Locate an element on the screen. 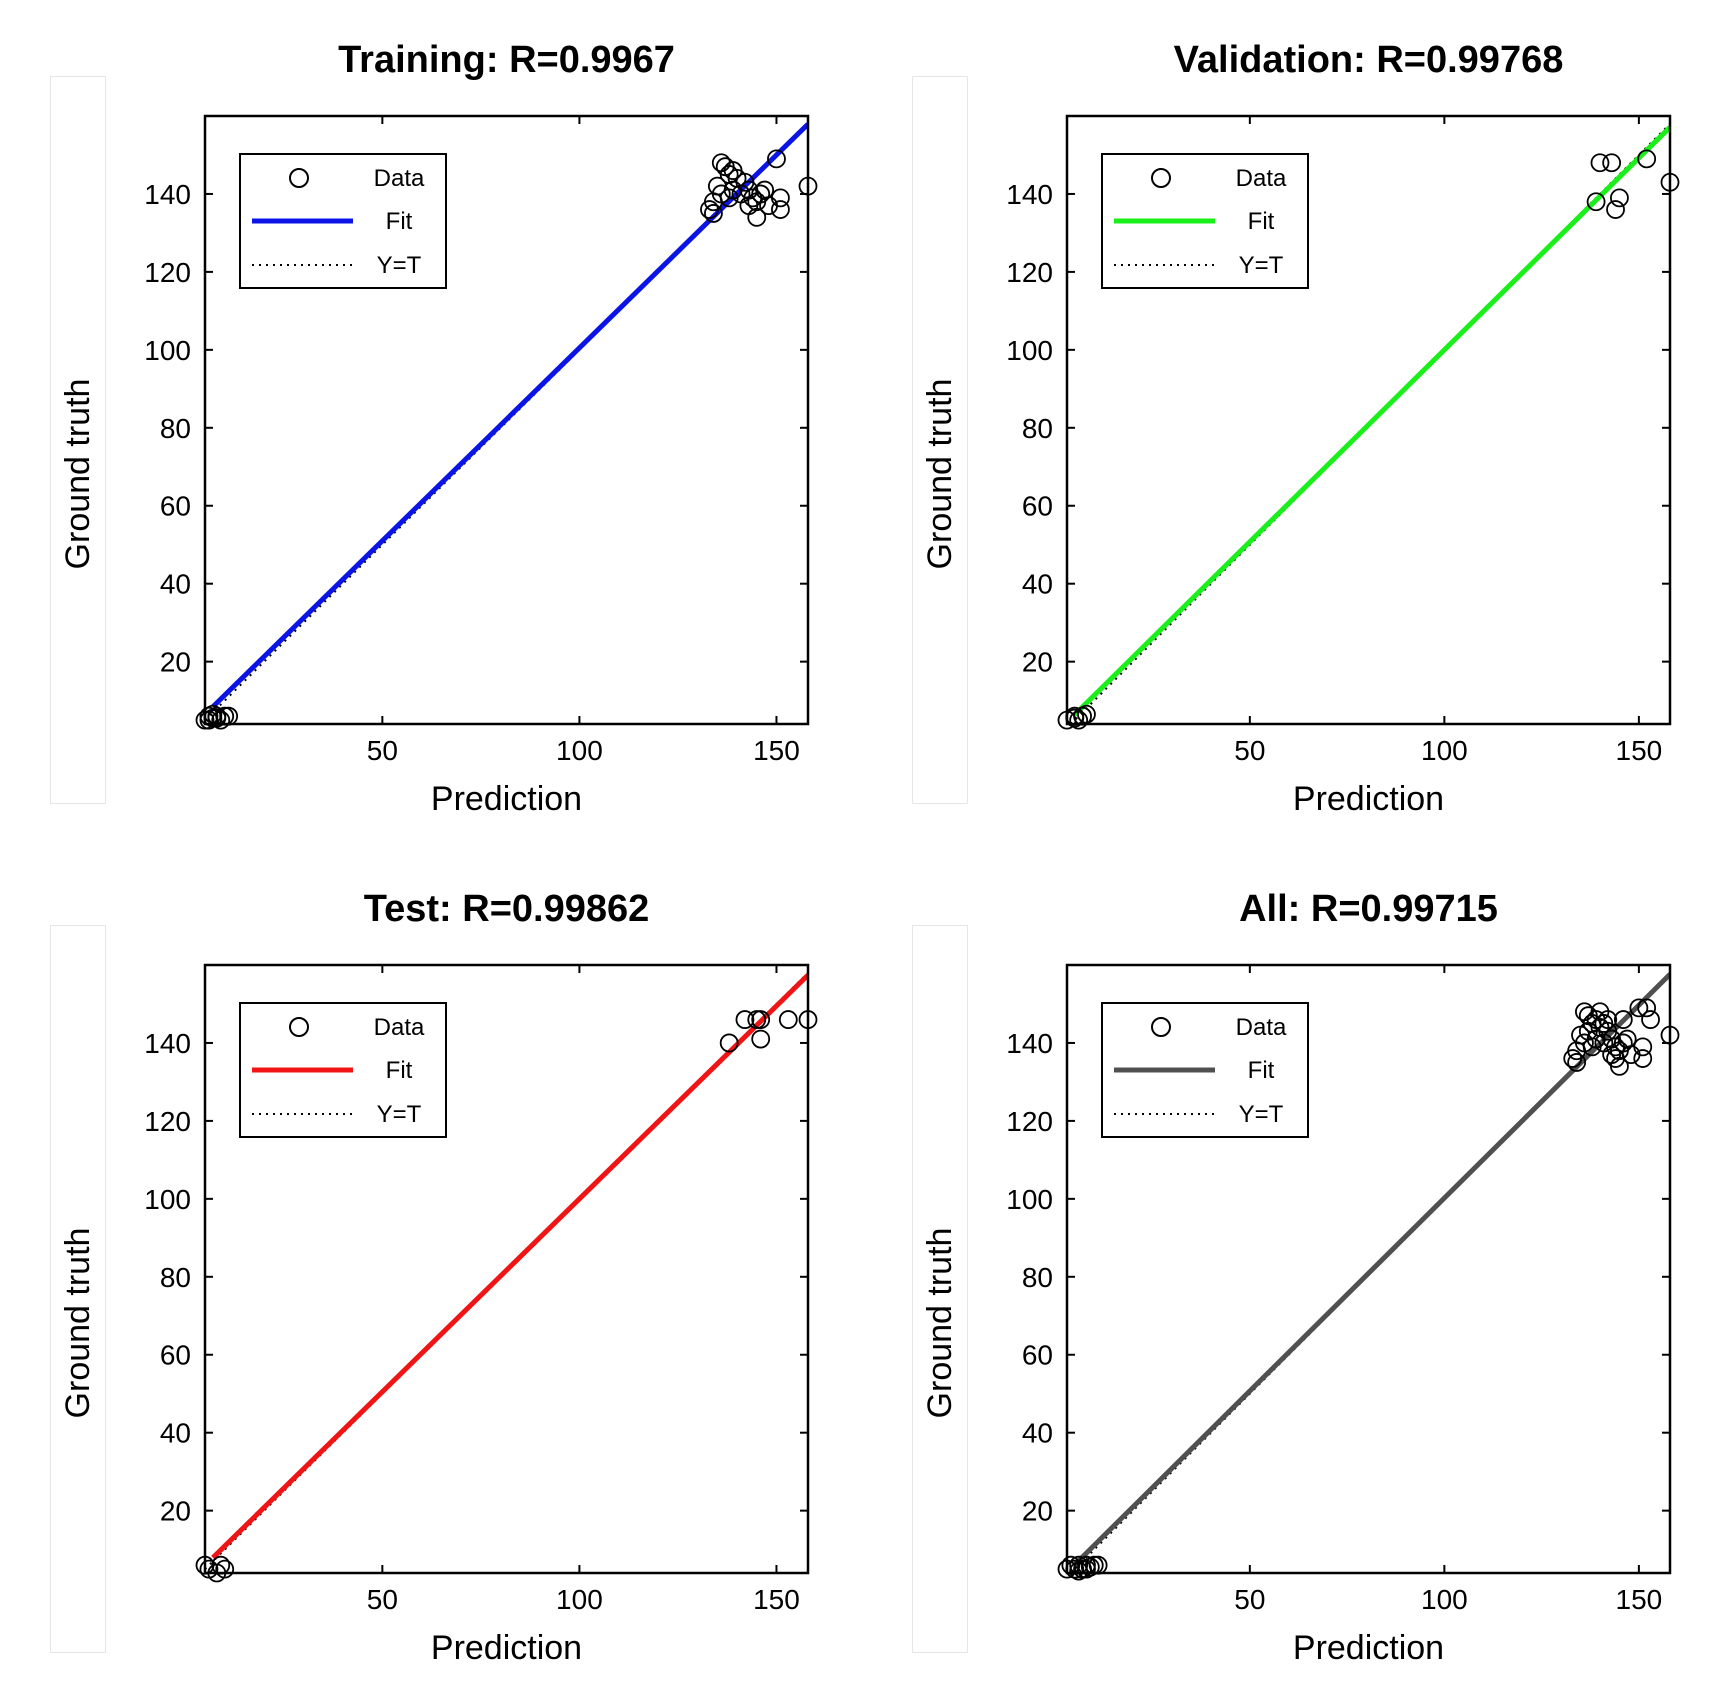 This screenshot has height=1698, width=1724. chart-title: Test: R=0.99862 is located at coordinates (507, 909).